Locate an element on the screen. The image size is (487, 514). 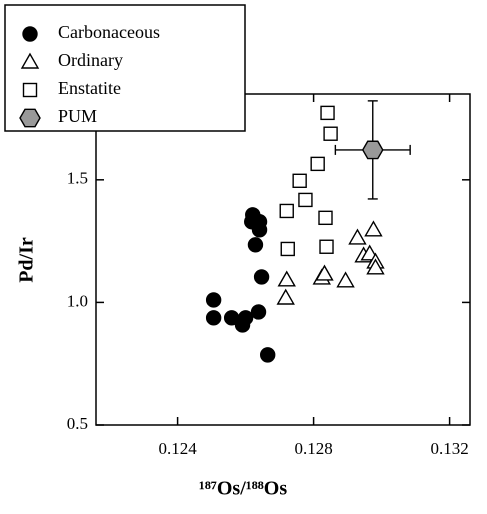
legend-label: Ordinary is located at coordinates (90, 60).